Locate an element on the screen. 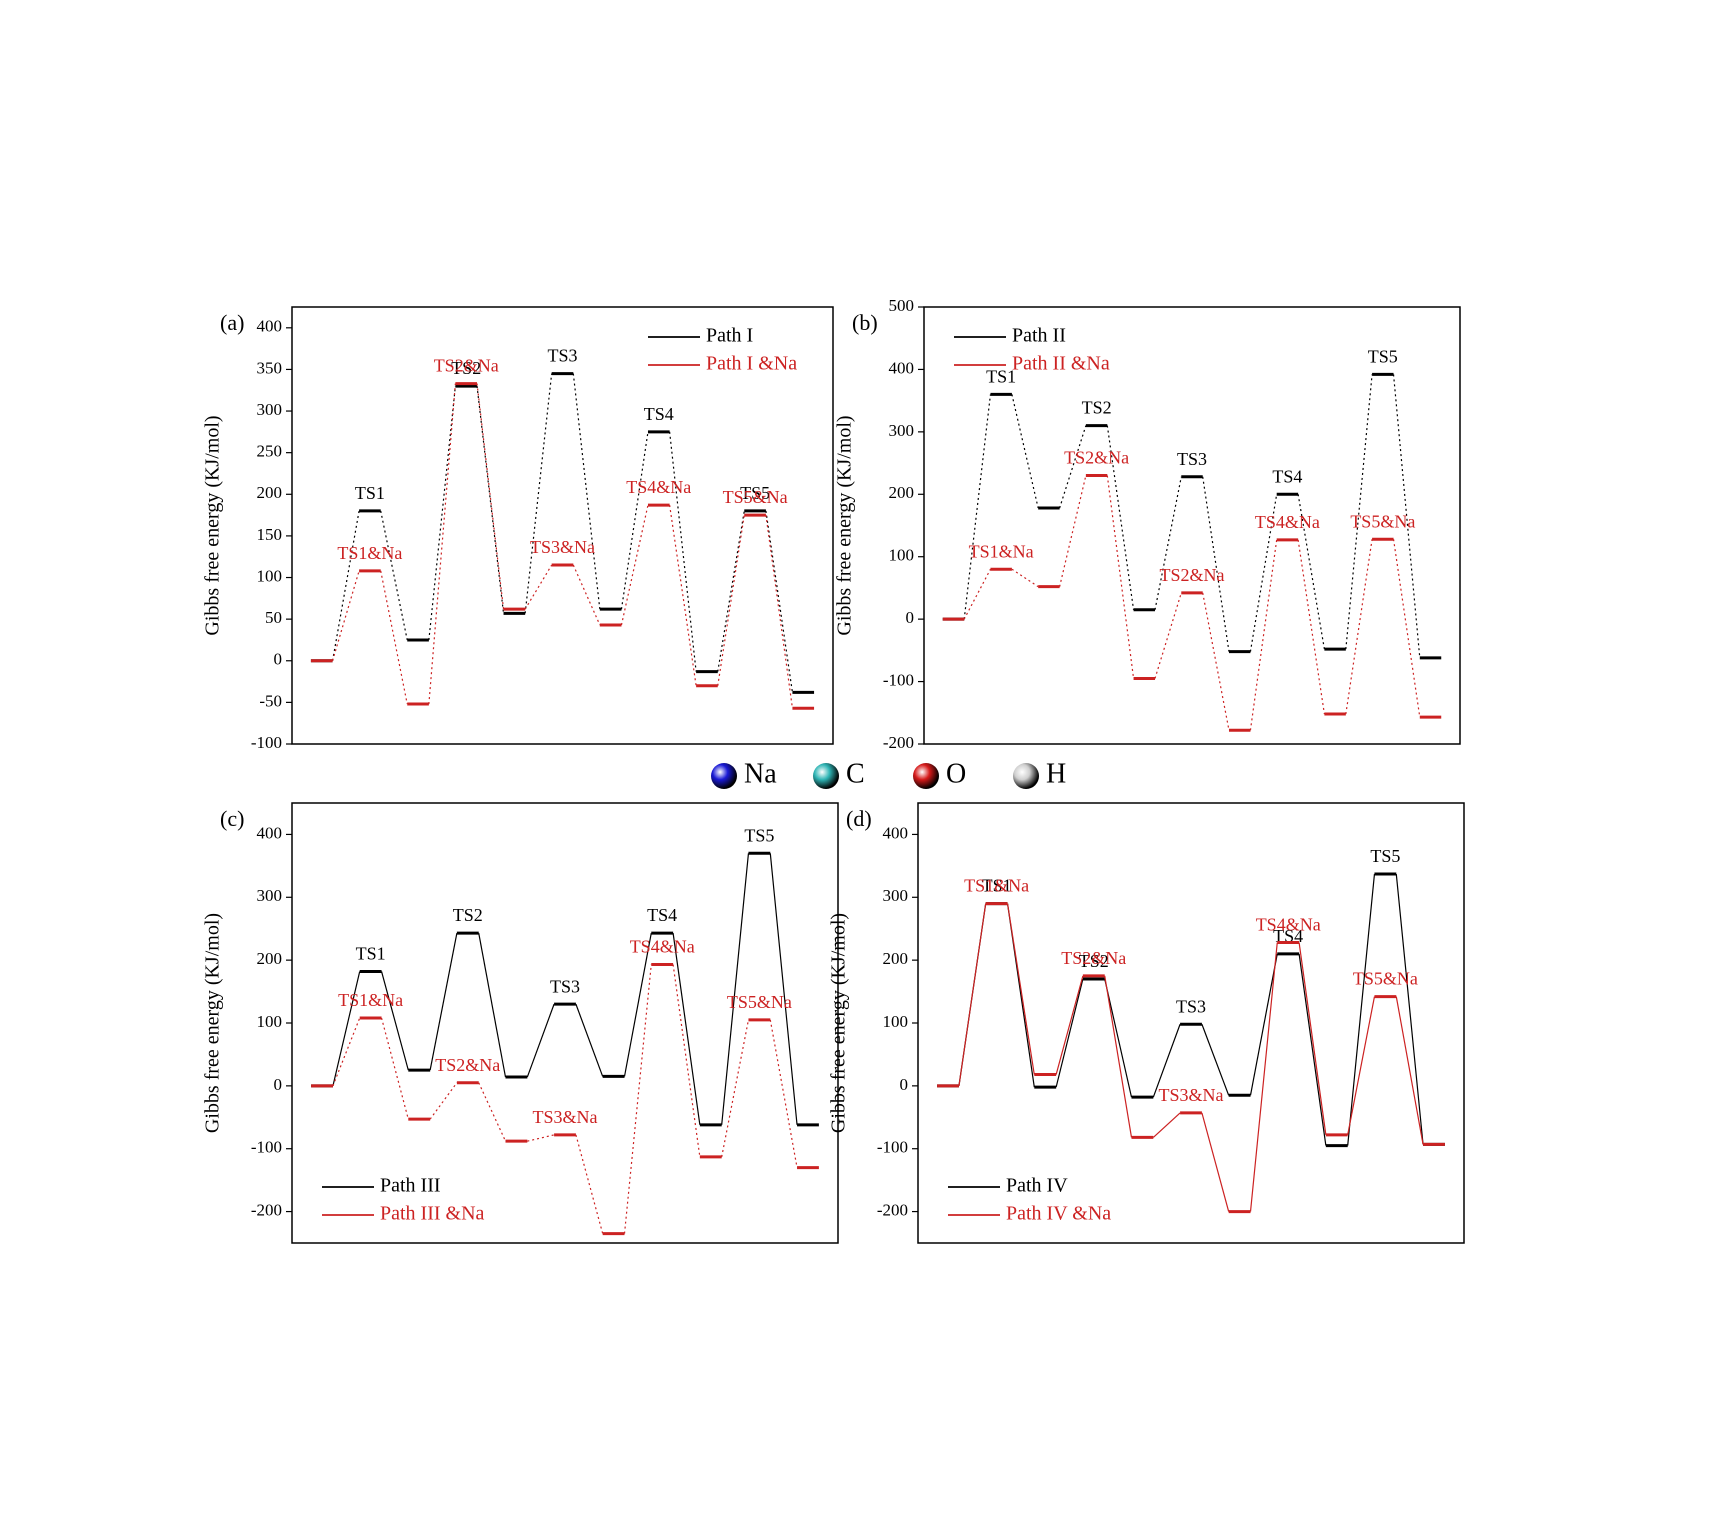  atom-label: Na is located at coordinates (760, 773).